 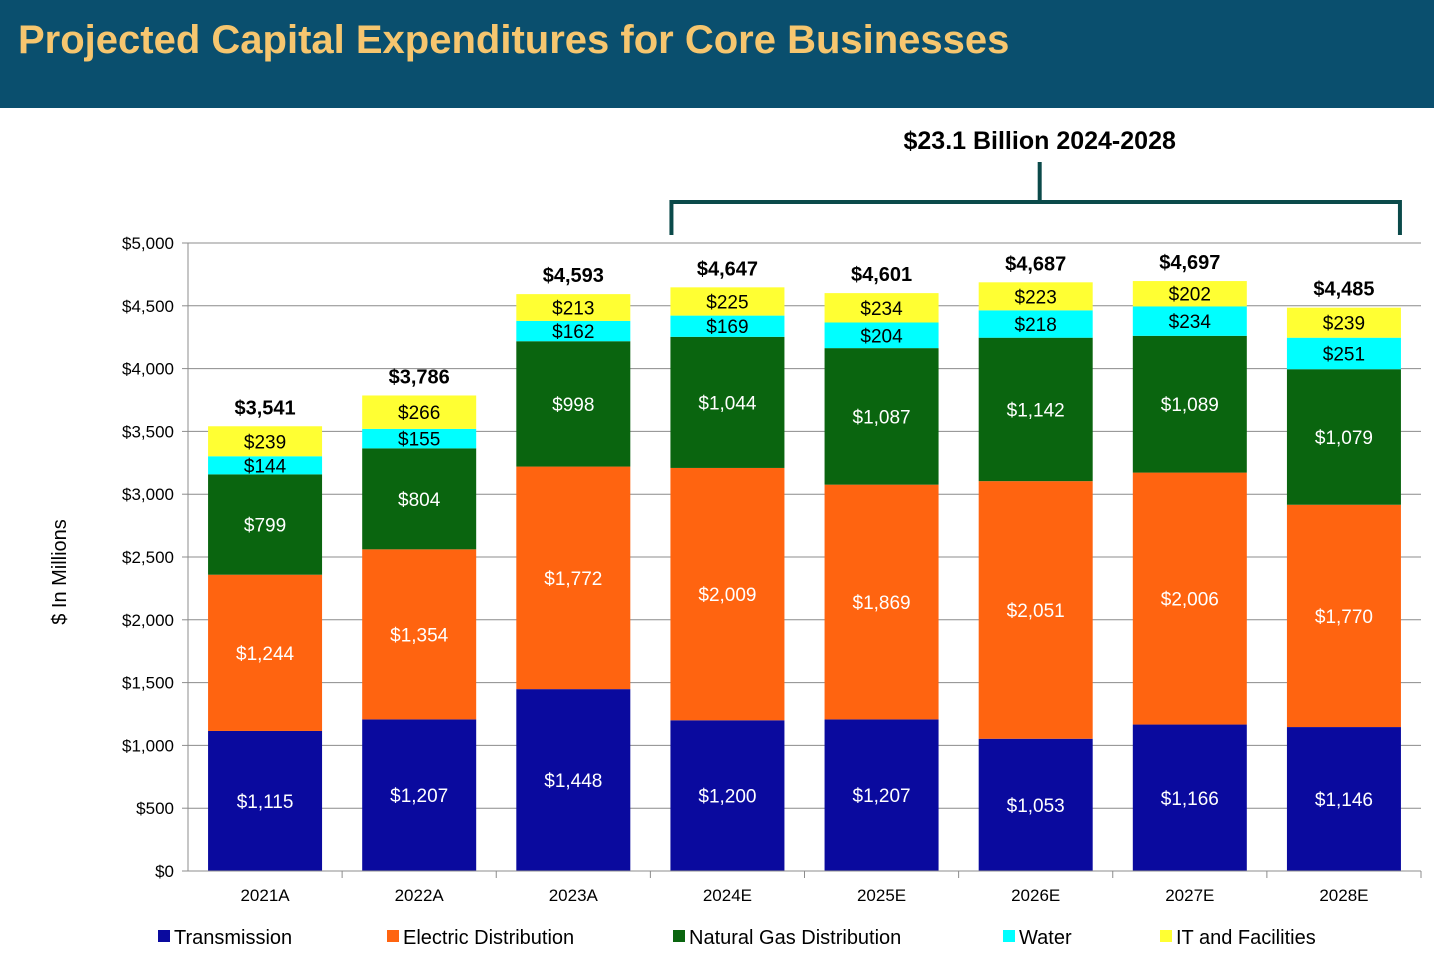 What do you see at coordinates (727, 269) in the screenshot?
I see `total-label: $4,647` at bounding box center [727, 269].